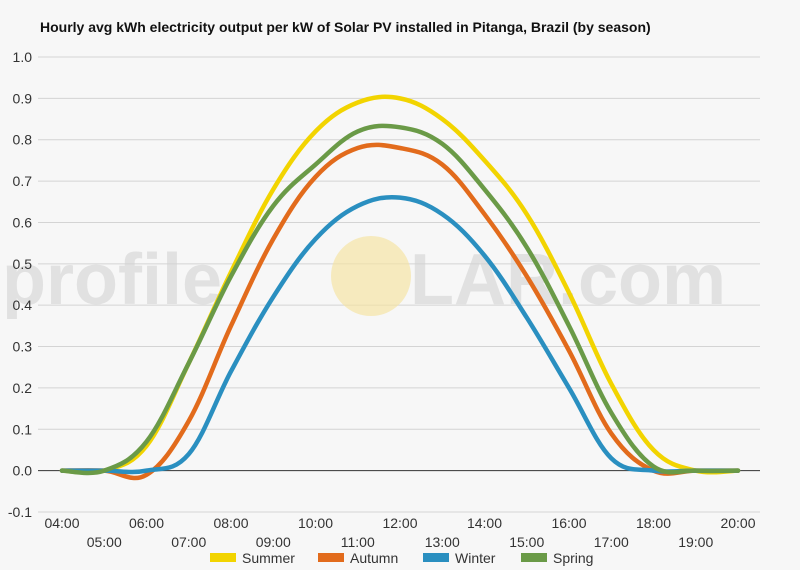  What do you see at coordinates (573, 558) in the screenshot?
I see `legend-label-spring: Spring` at bounding box center [573, 558].